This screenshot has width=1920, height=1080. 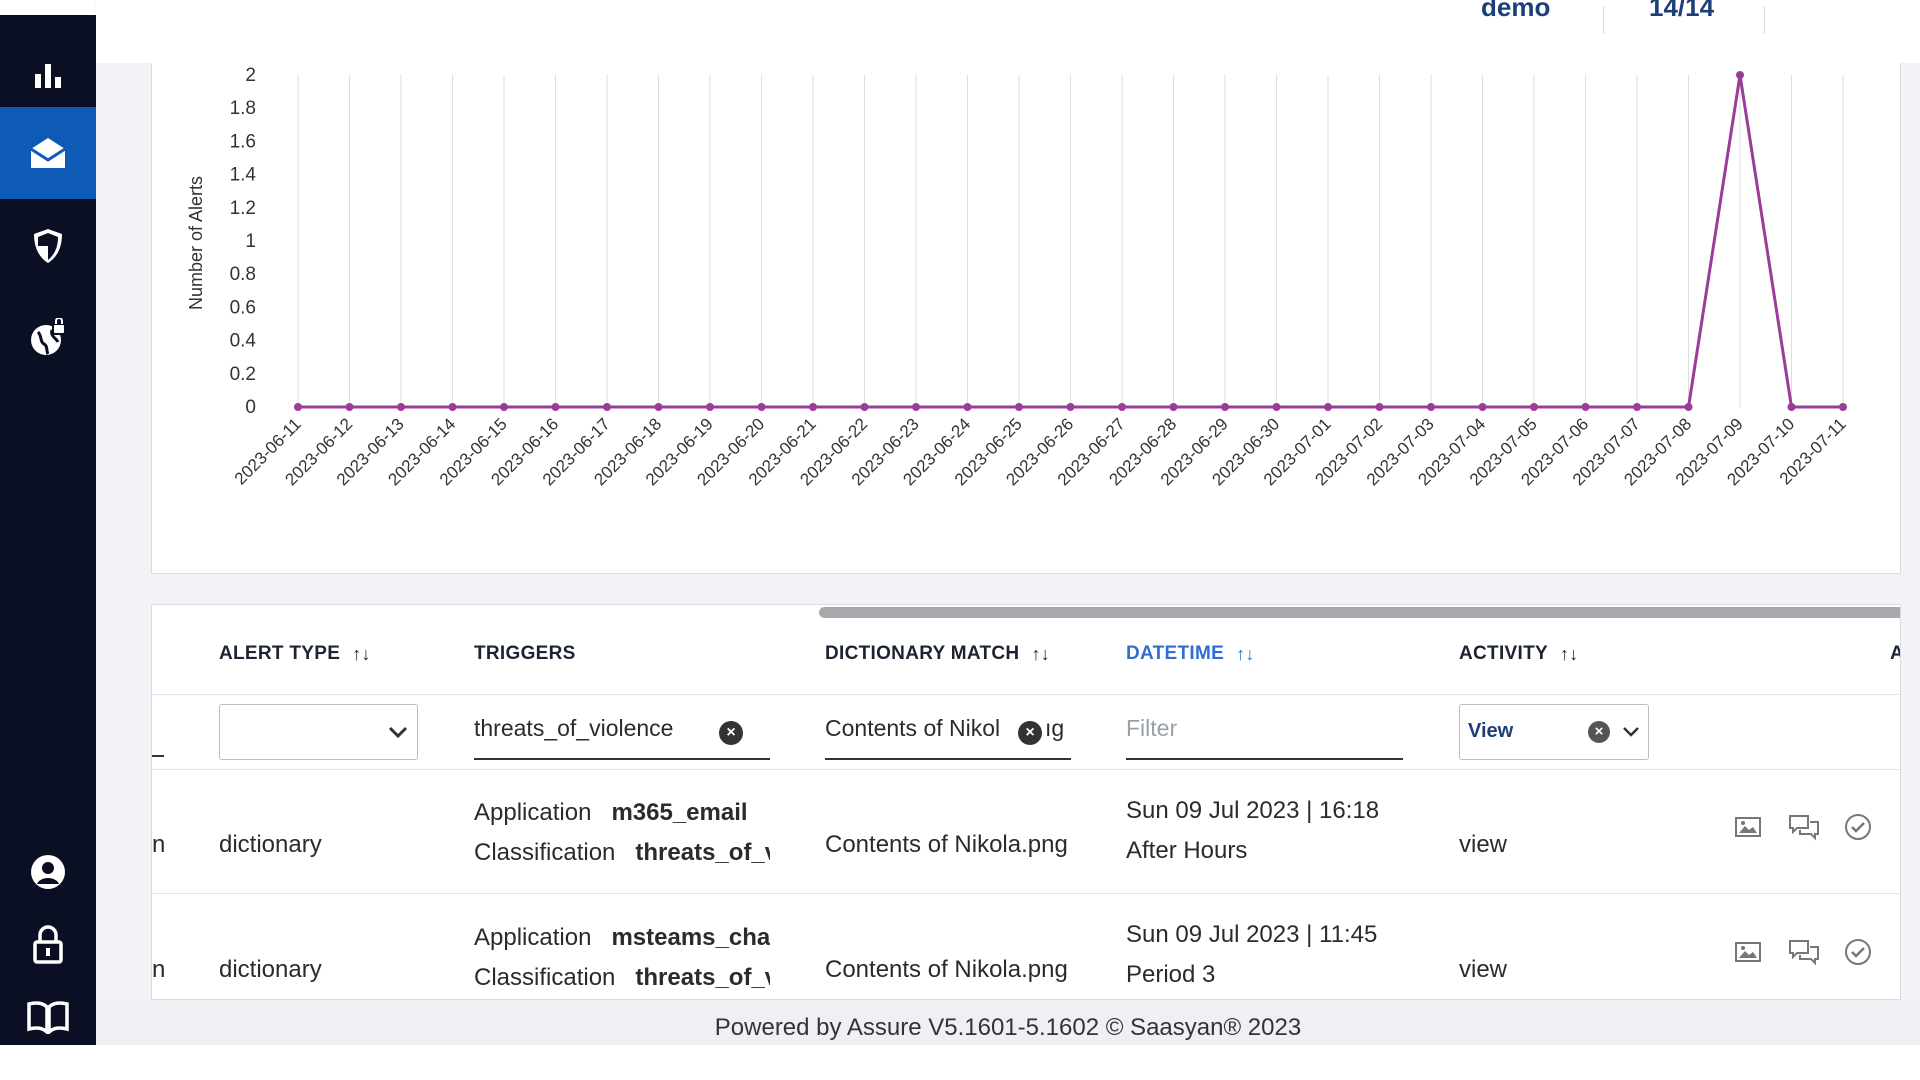 What do you see at coordinates (243, 374) in the screenshot?
I see `y-tick-label: 0.2` at bounding box center [243, 374].